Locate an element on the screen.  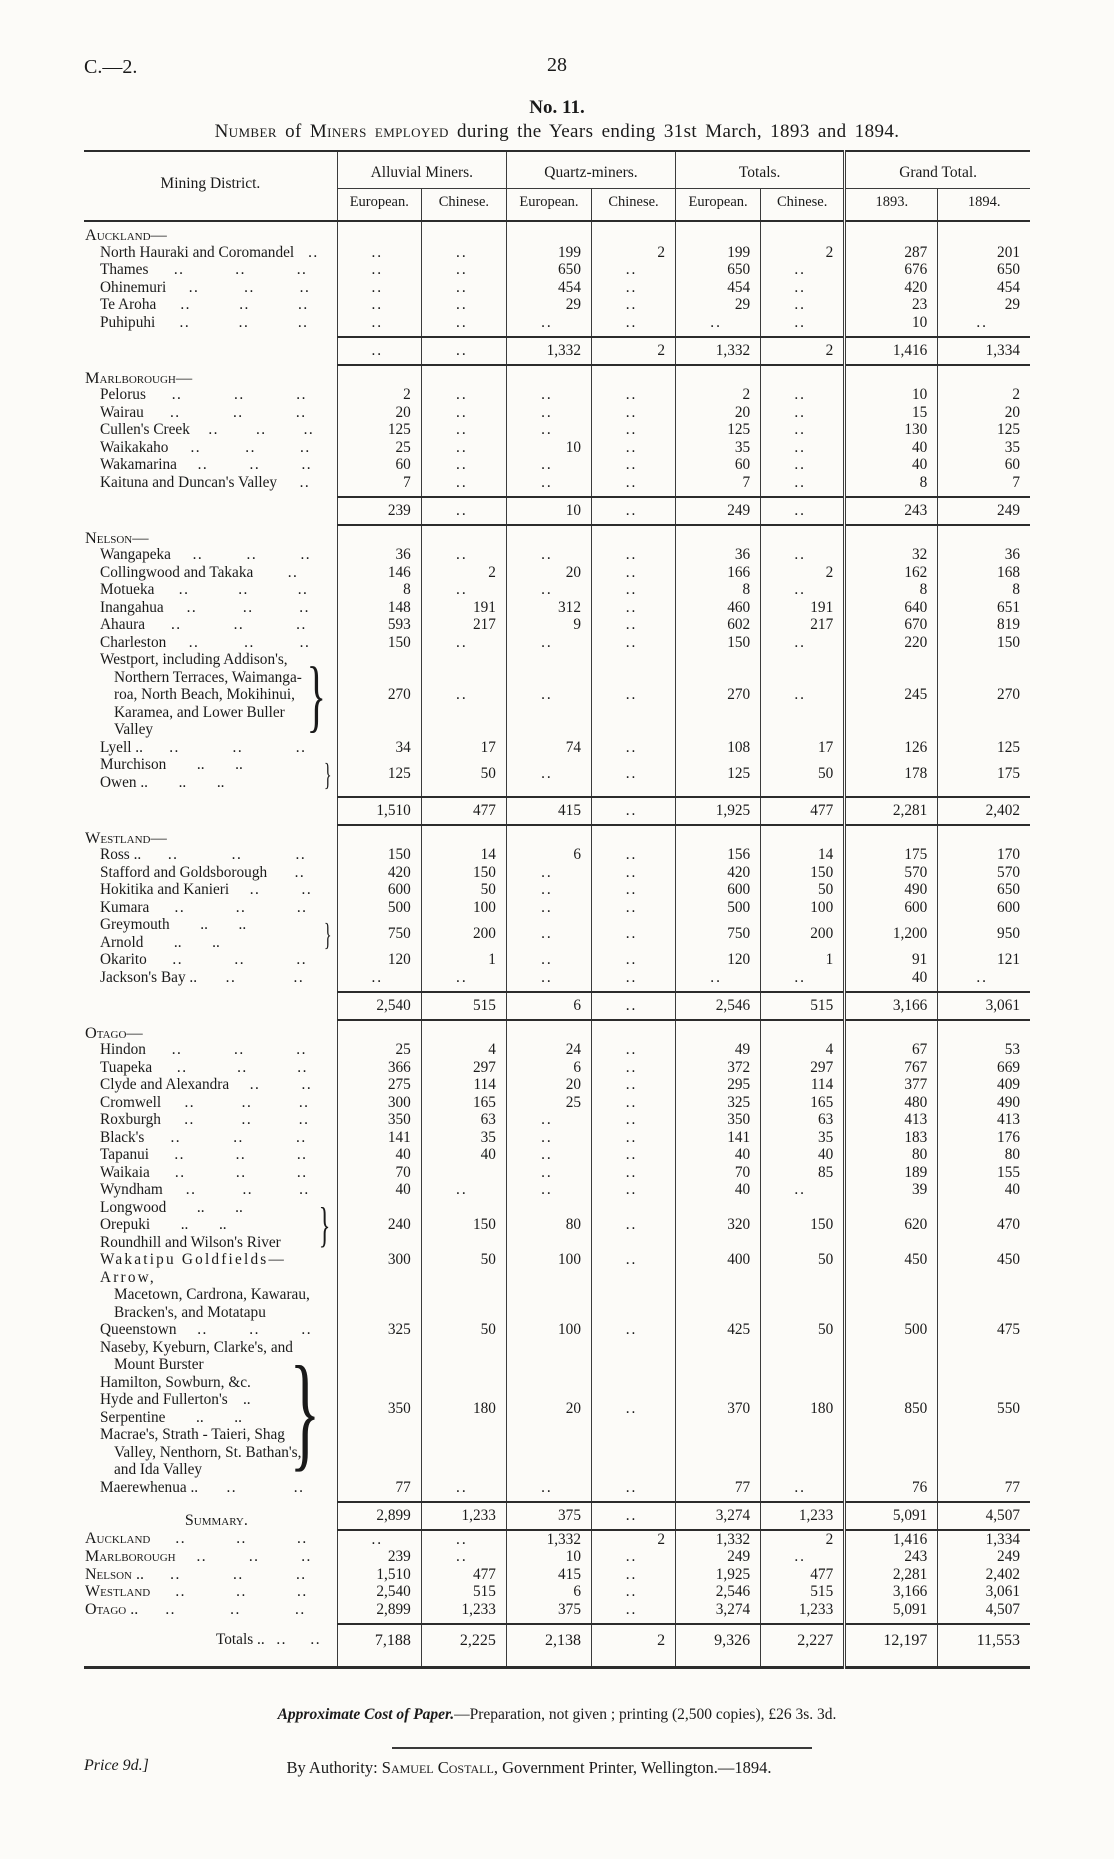
value-cell: 550 is located at coordinates (983, 1408).